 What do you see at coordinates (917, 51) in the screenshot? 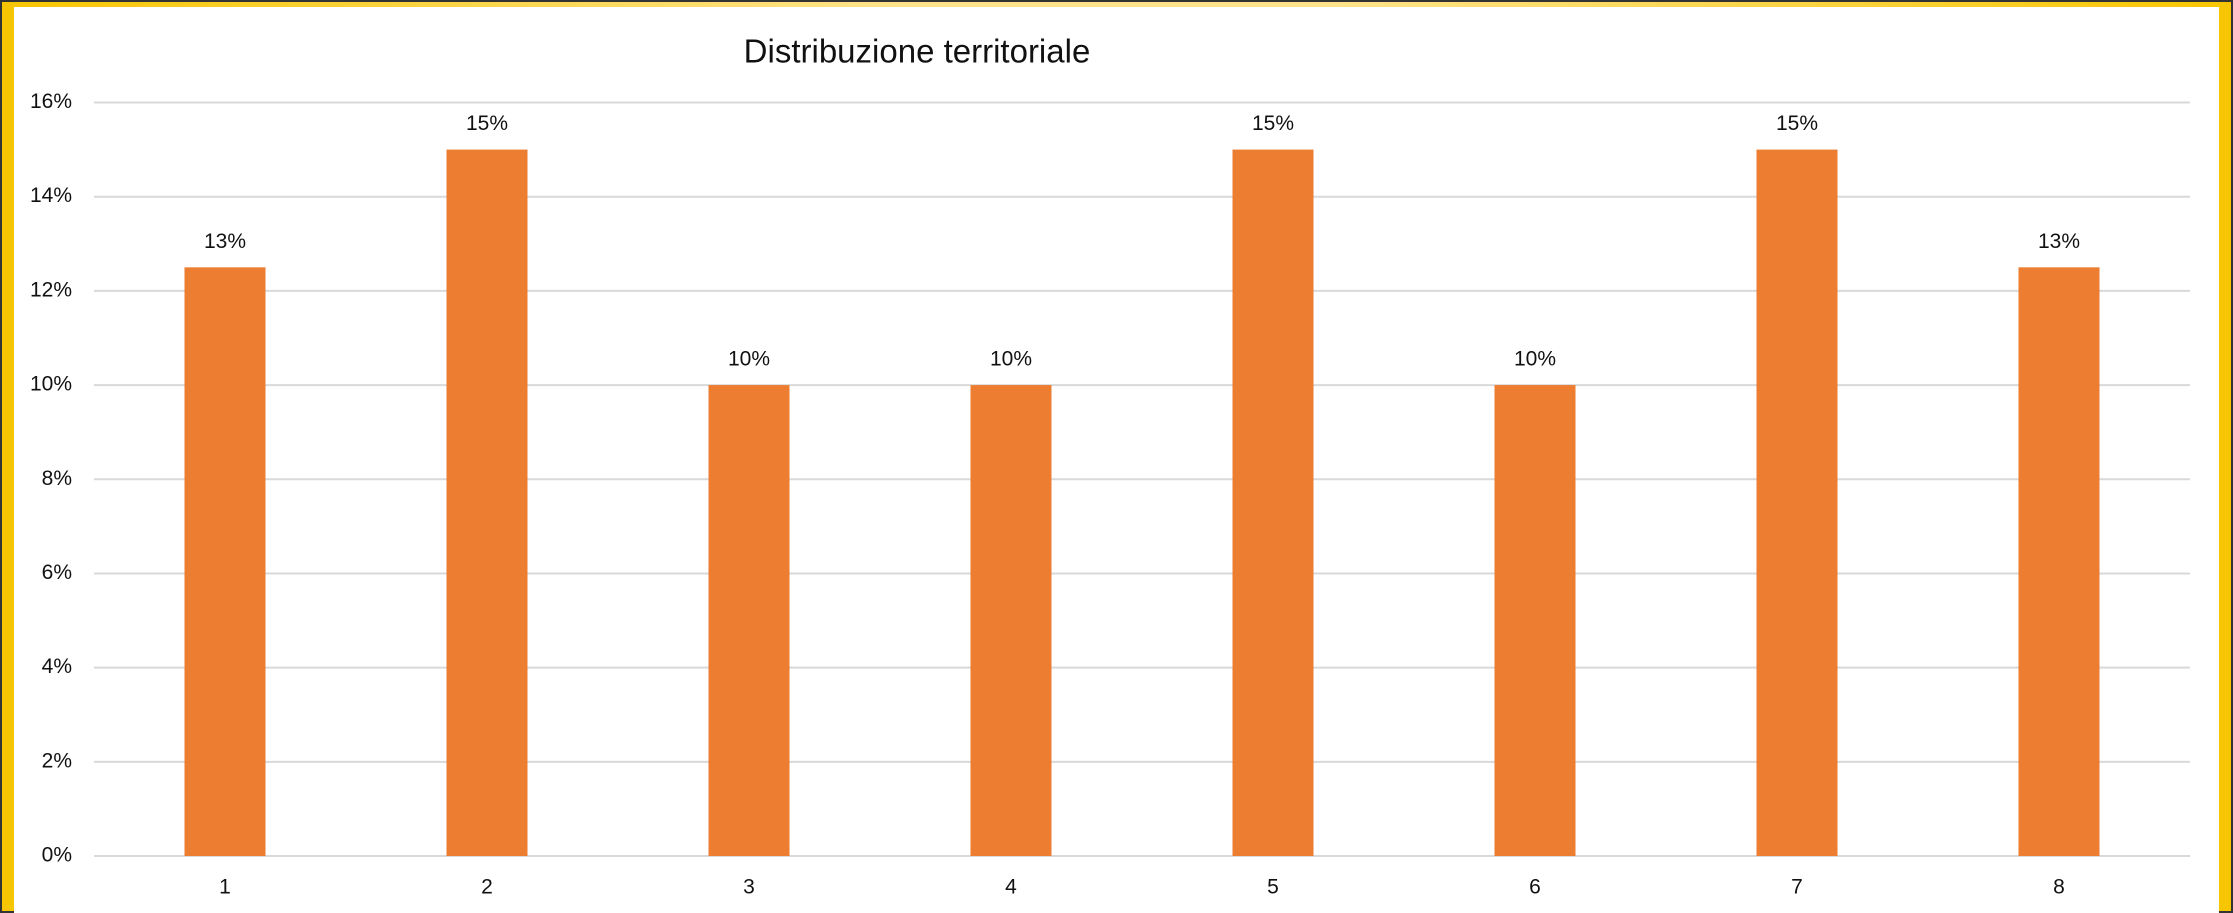
I see `chart-title: Distribuzione territoriale` at bounding box center [917, 51].